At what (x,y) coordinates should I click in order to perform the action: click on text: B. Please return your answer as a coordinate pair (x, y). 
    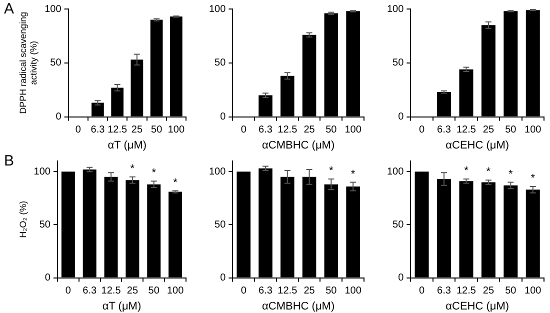
    Looking at the image, I should click on (9, 161).